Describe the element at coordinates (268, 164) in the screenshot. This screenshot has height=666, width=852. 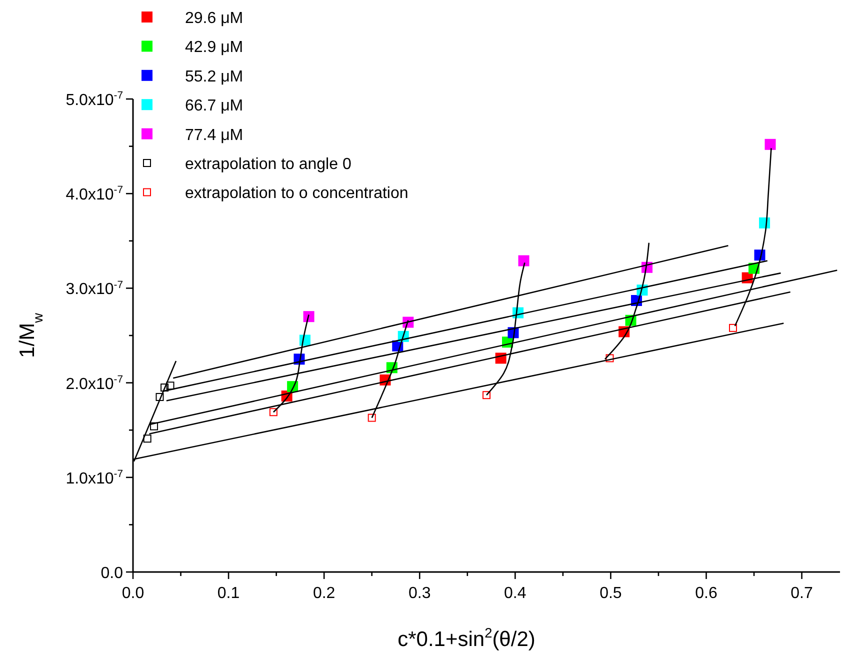
I see `legend-label: extrapolation to angle 0` at that location.